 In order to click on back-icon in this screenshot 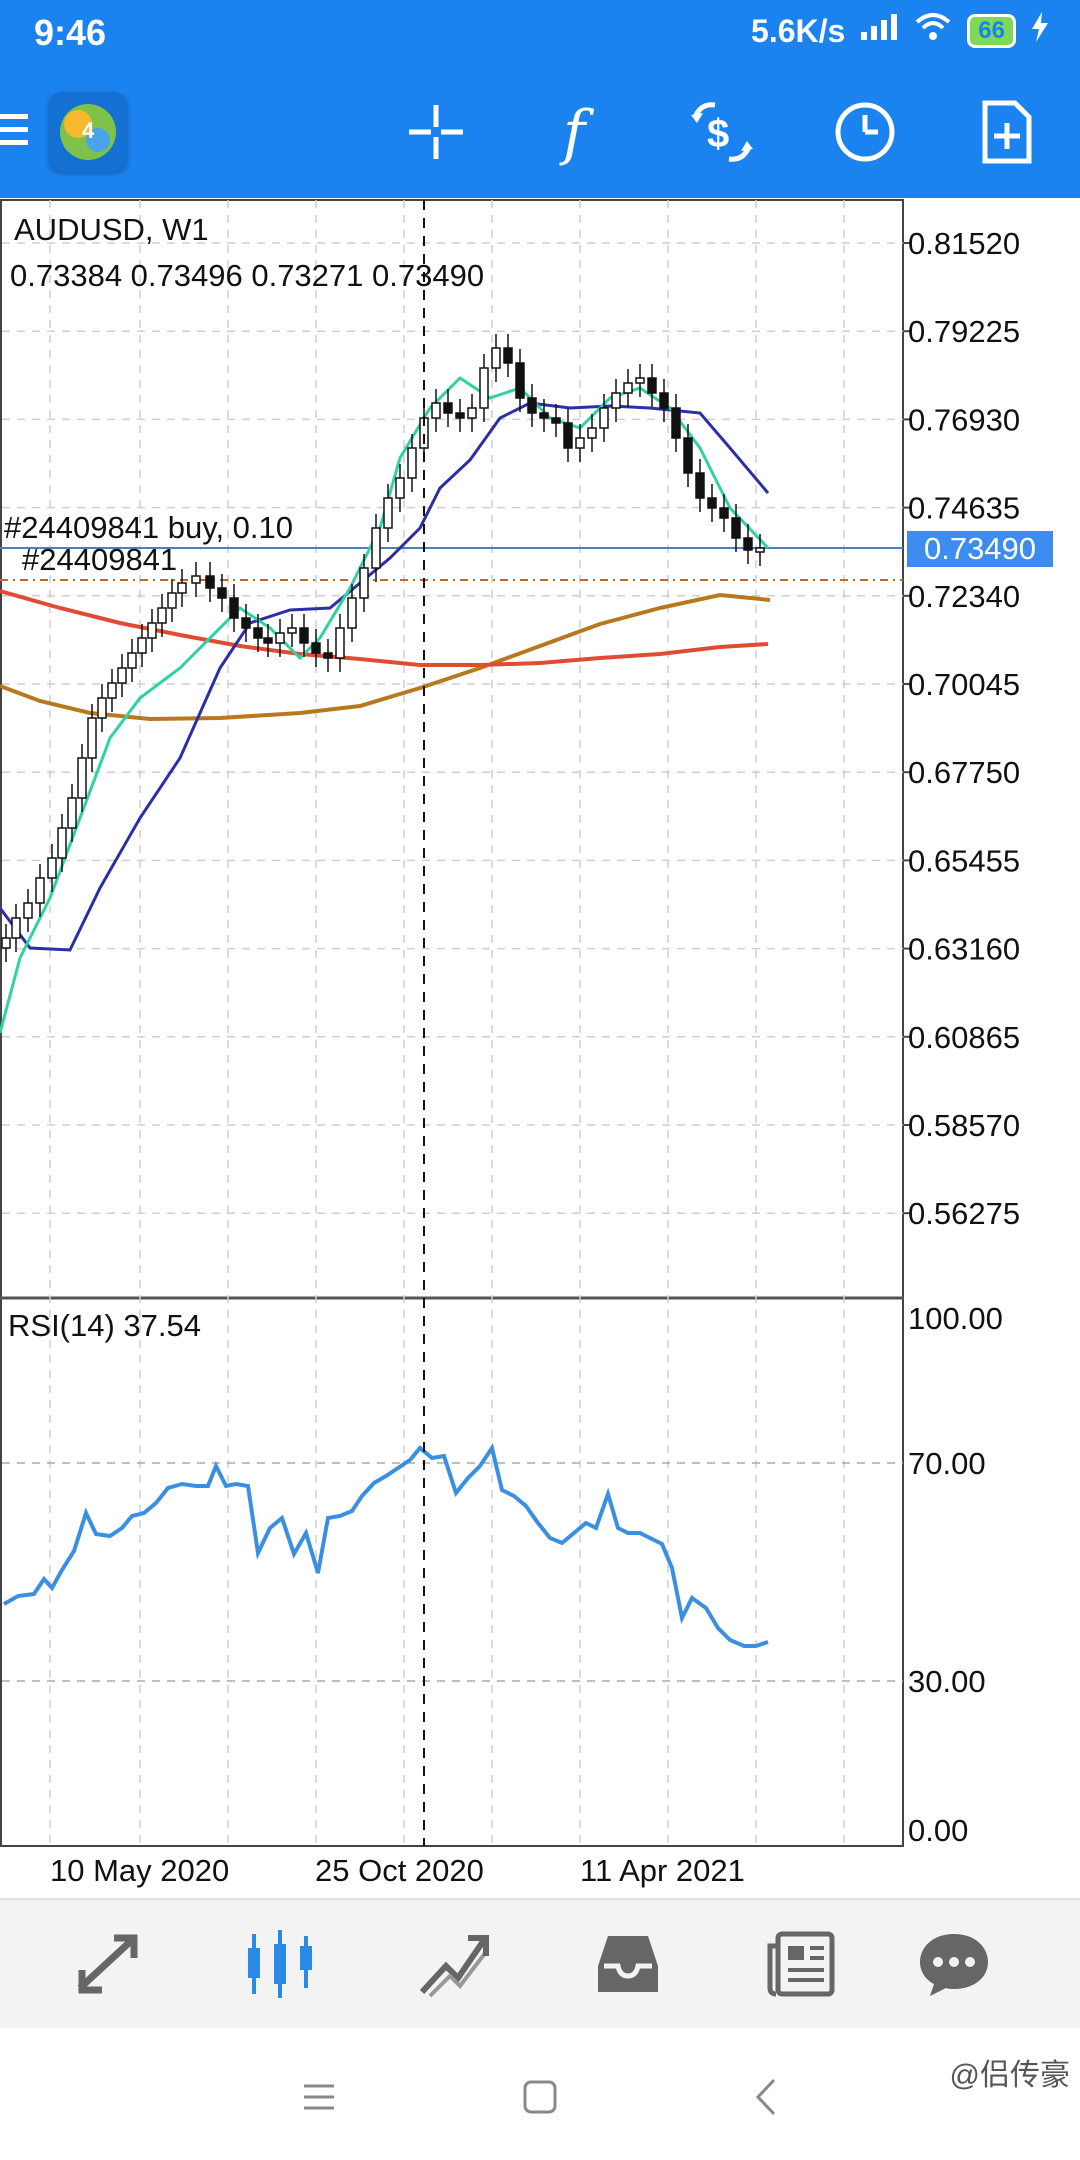, I will do `click(767, 2097)`.